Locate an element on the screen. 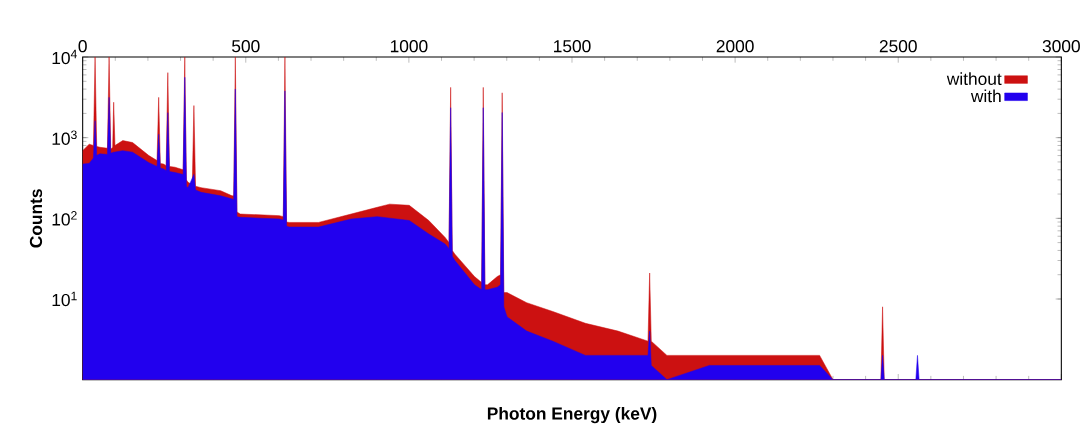 The image size is (1090, 429). y-axis-title: Counts is located at coordinates (36, 218).